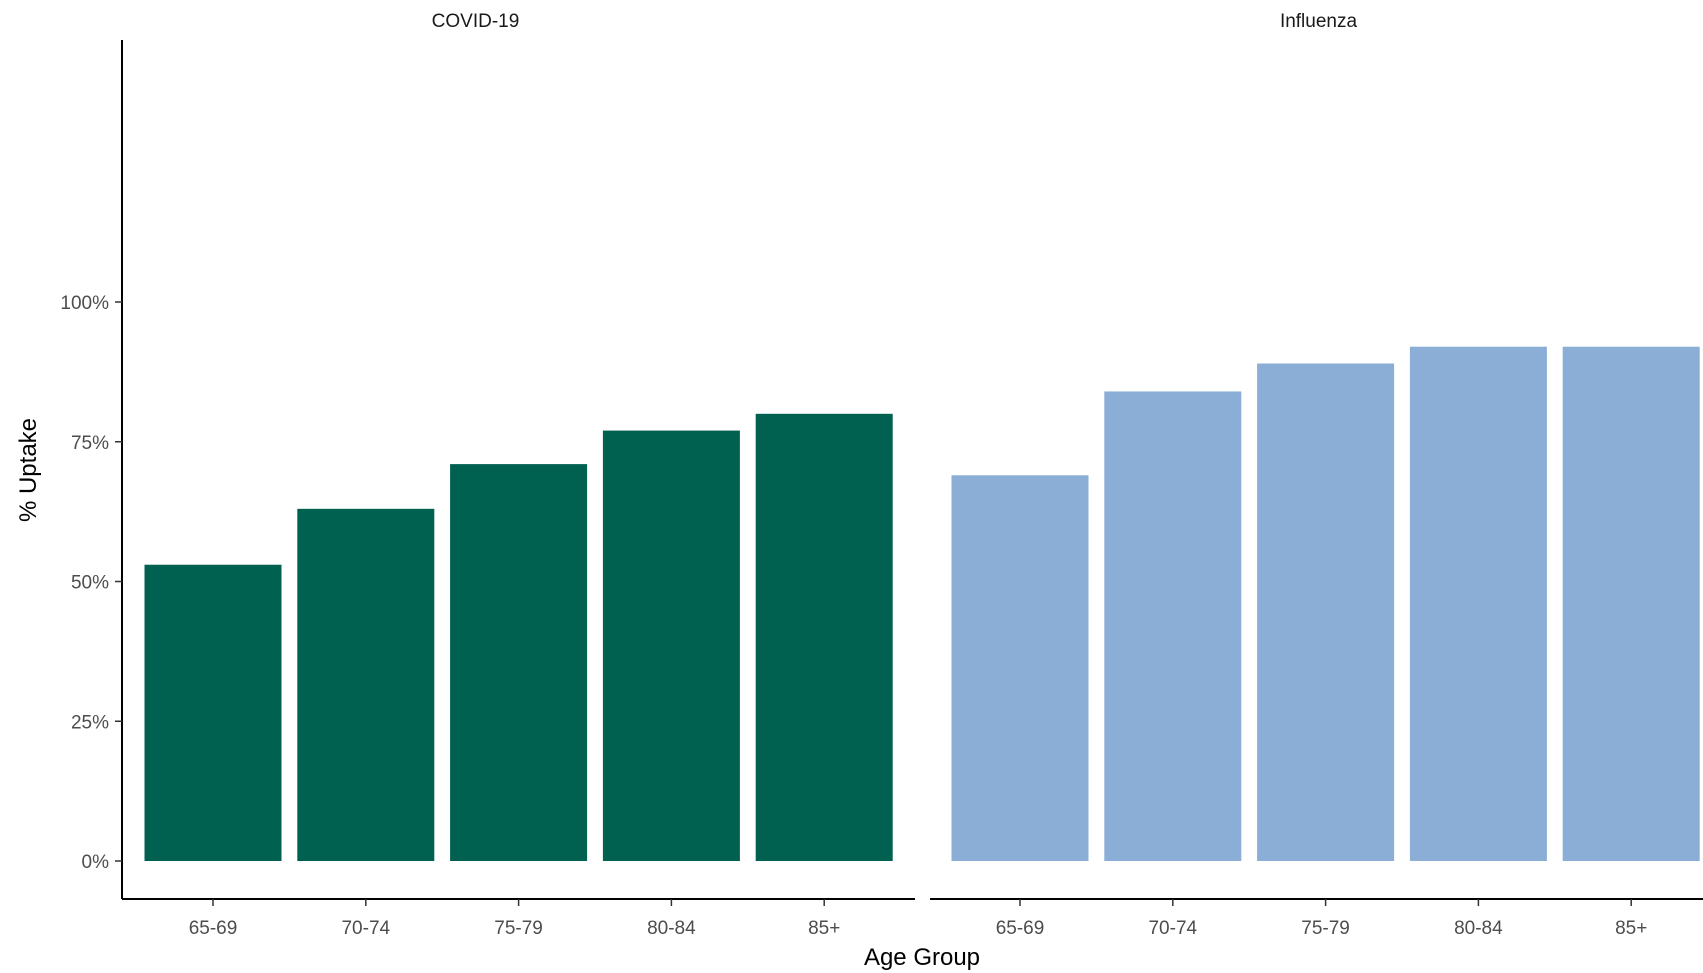 The image size is (1703, 973). Describe the element at coordinates (922, 957) in the screenshot. I see `x-axis-title: Age Group` at that location.